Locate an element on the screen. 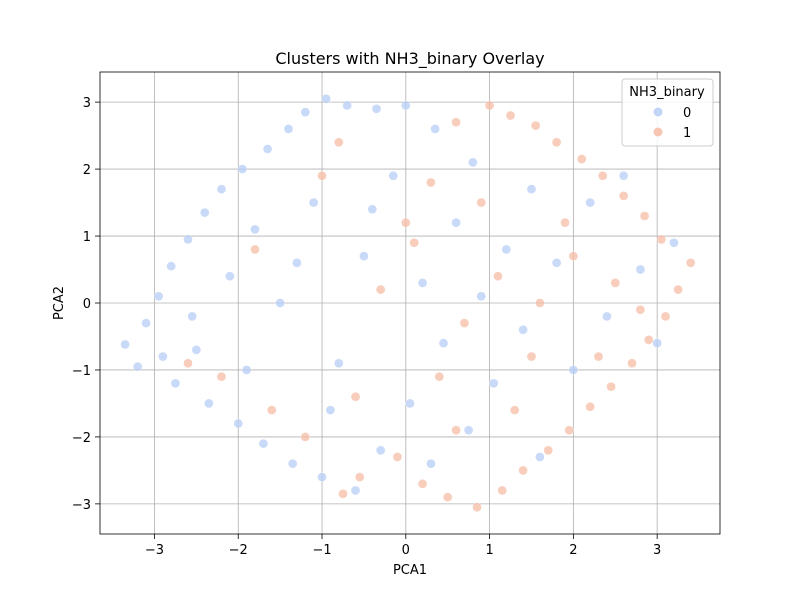 This screenshot has width=800, height=604. y-tick-label: −3 is located at coordinates (81, 505).